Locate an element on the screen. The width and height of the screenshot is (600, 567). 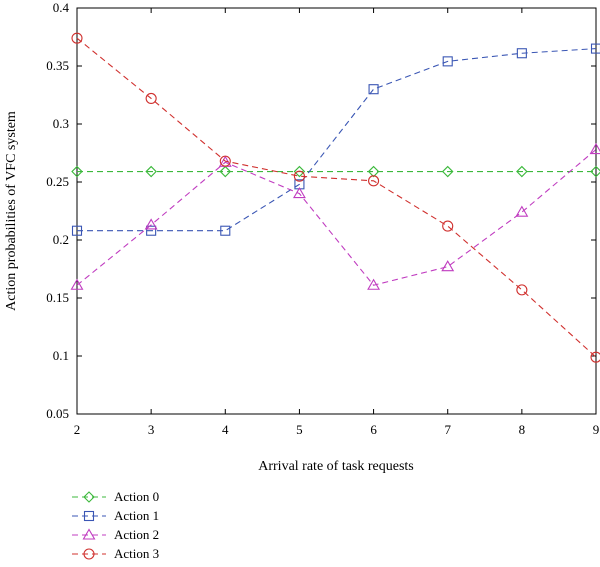
legend-entry: Action 3 is located at coordinates (115, 553).